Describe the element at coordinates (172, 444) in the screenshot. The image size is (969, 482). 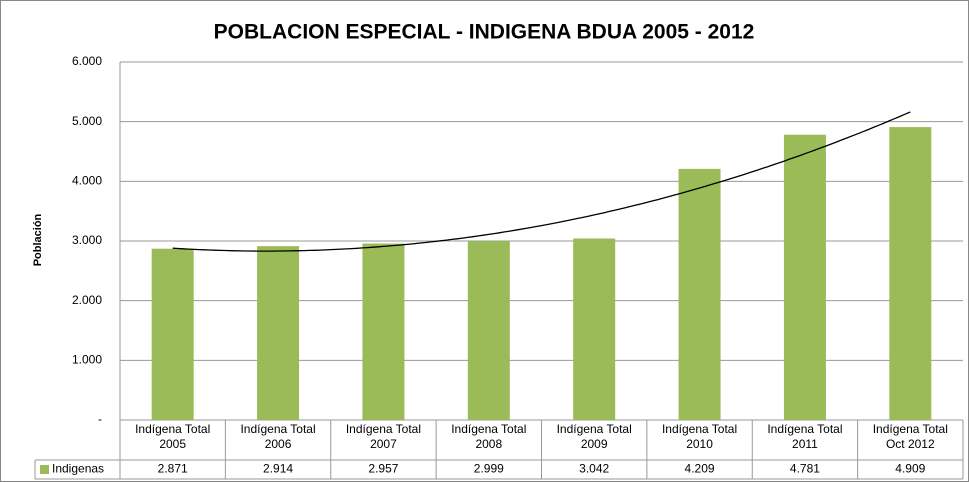
I see `x-tick-label: 2005` at that location.